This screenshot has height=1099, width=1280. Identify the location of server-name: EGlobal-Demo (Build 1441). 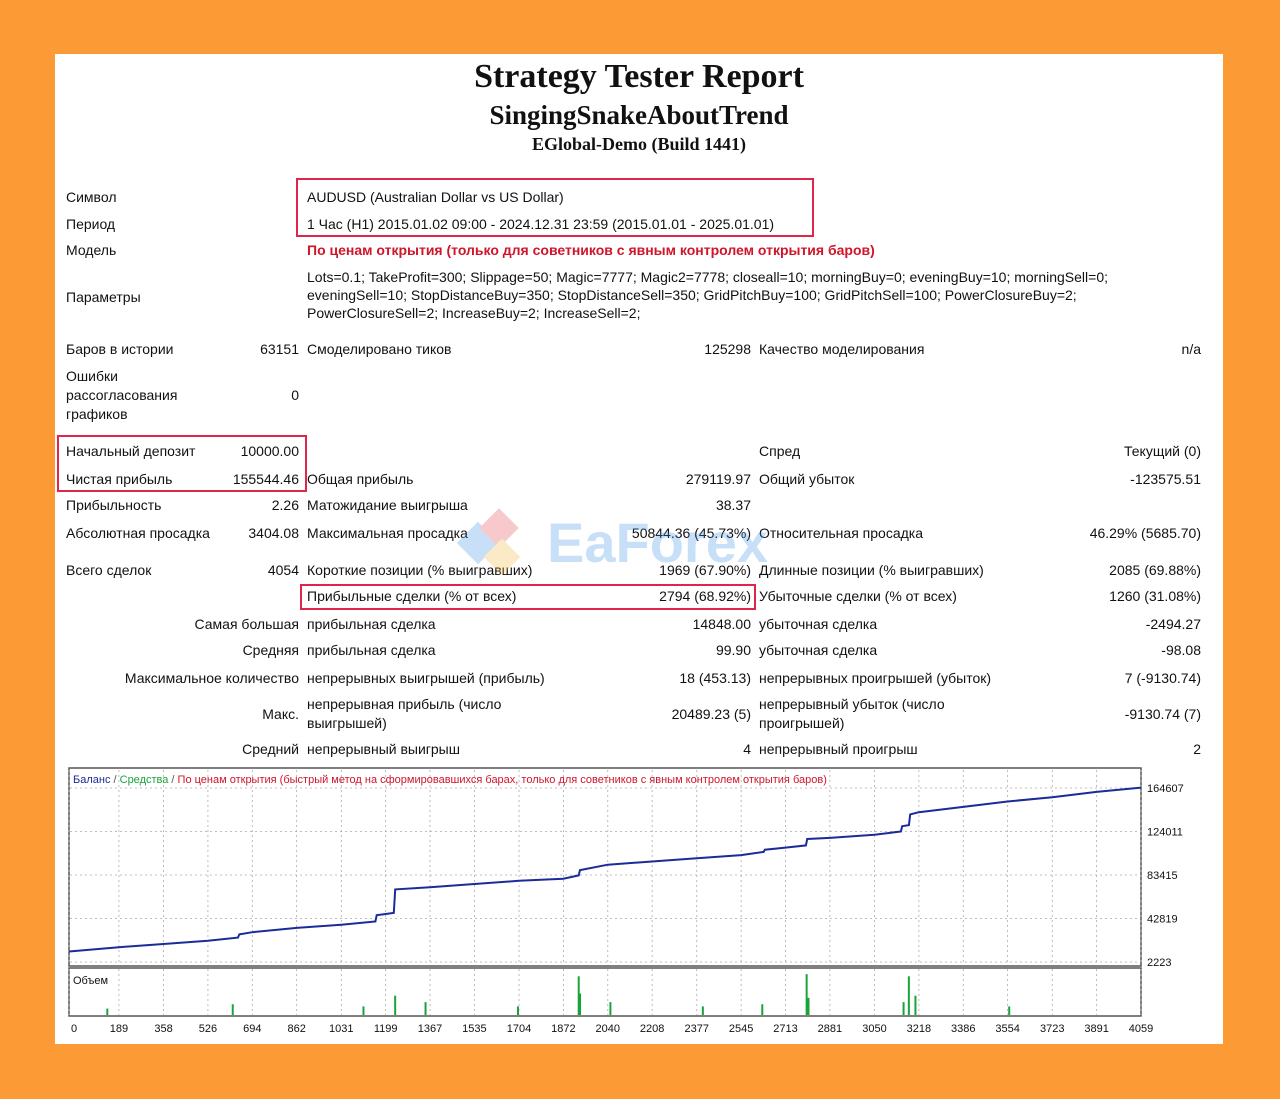
(638, 144).